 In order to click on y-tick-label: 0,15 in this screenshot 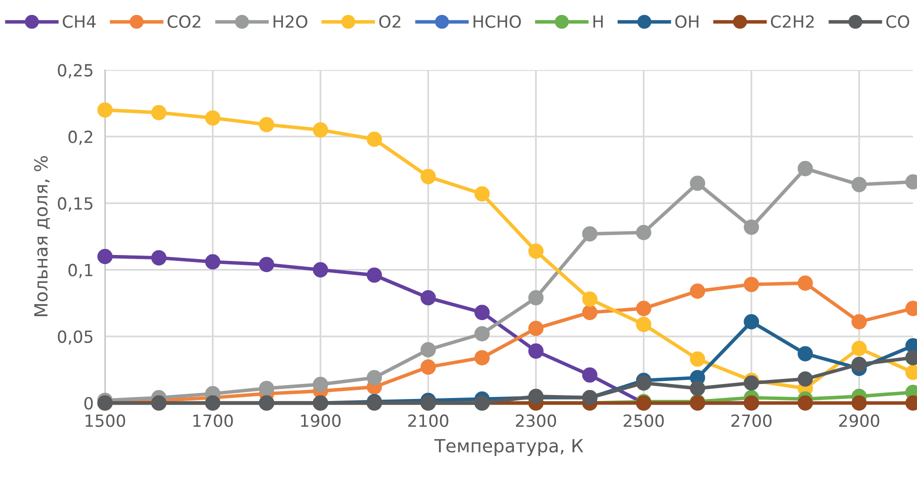, I will do `click(75, 204)`.